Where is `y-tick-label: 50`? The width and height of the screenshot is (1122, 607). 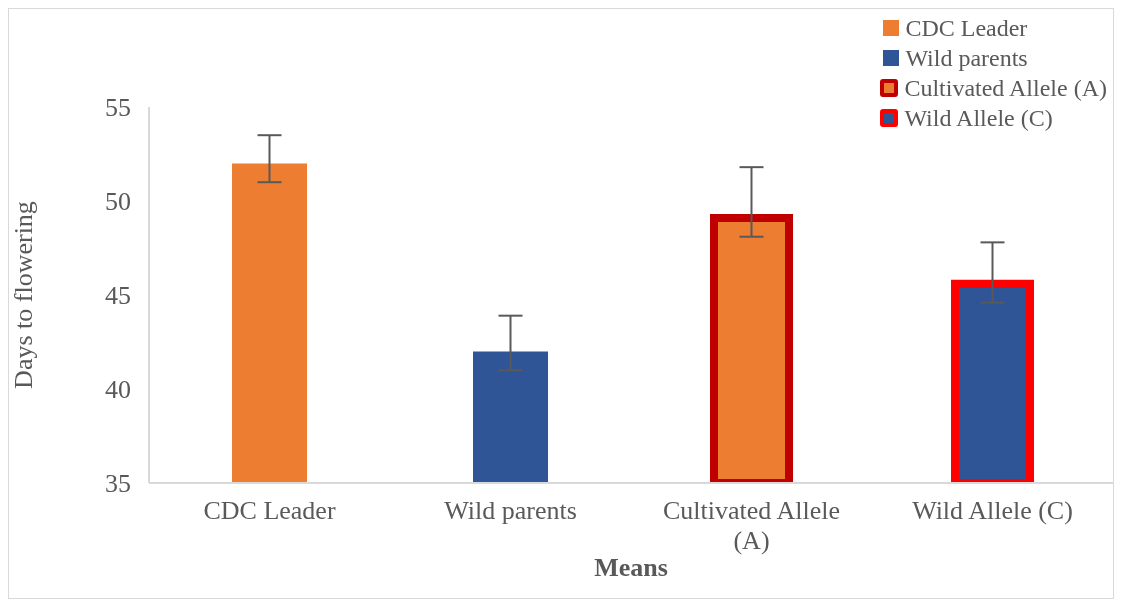
y-tick-label: 50 is located at coordinates (118, 202).